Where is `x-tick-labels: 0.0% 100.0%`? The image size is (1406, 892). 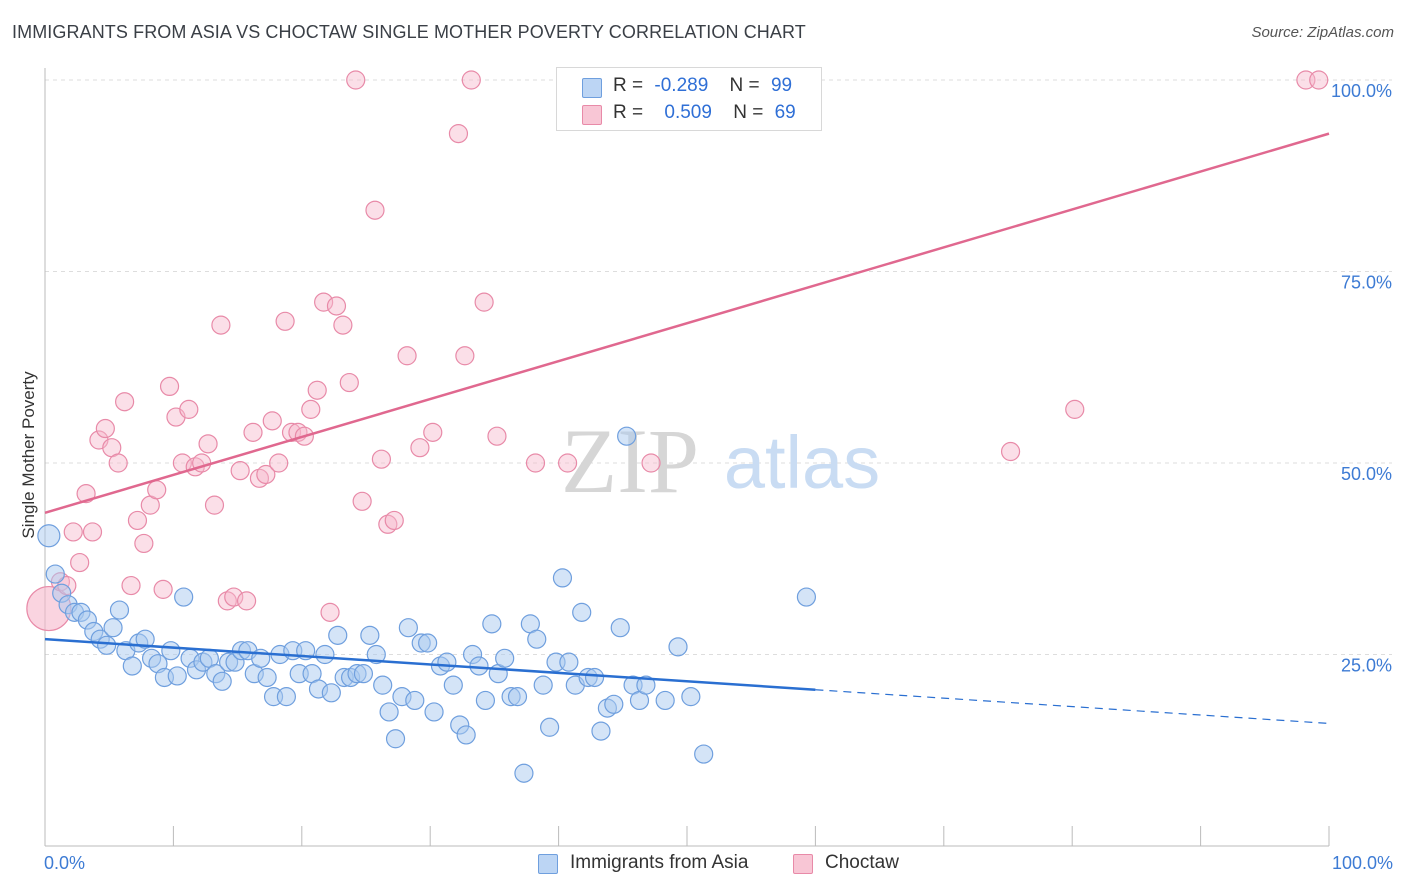 x-tick-labels: 0.0% 100.0% is located at coordinates (718, 863).